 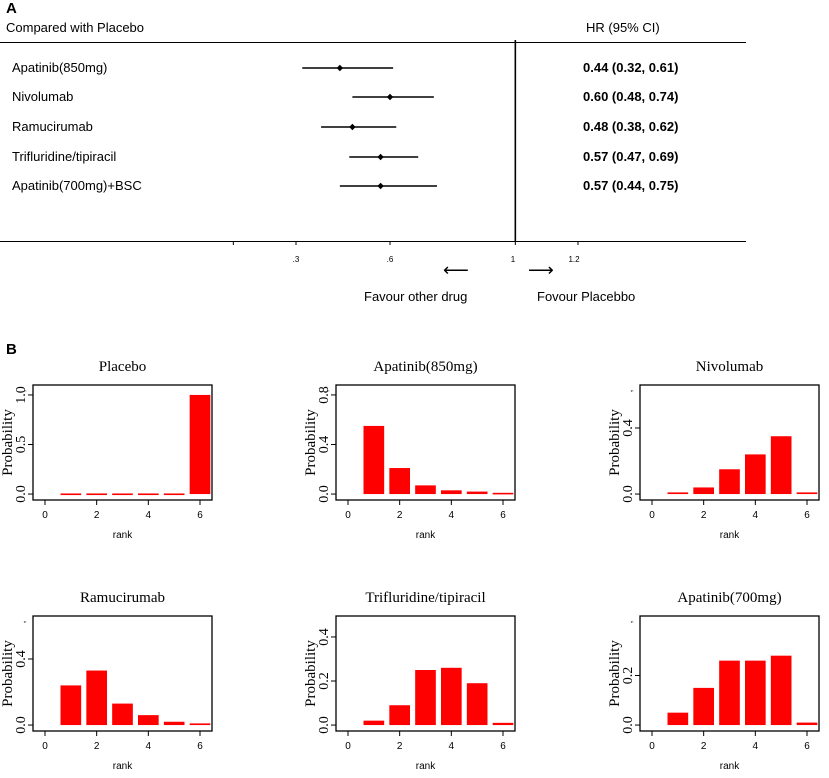 What do you see at coordinates (324, 395) in the screenshot?
I see `y-tick-label: 0.8` at bounding box center [324, 395].